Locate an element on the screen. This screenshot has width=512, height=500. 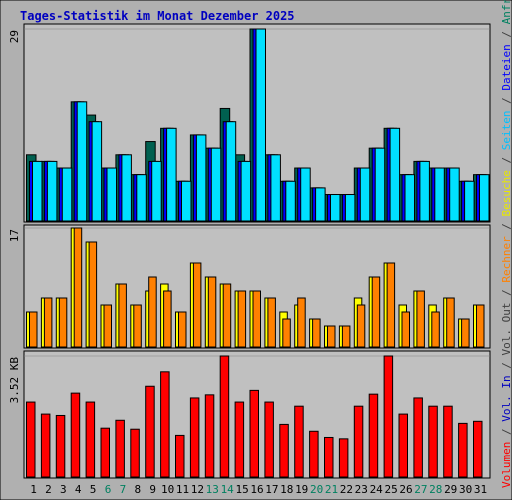
day-label-29: 29 is located at coordinates (450, 489).